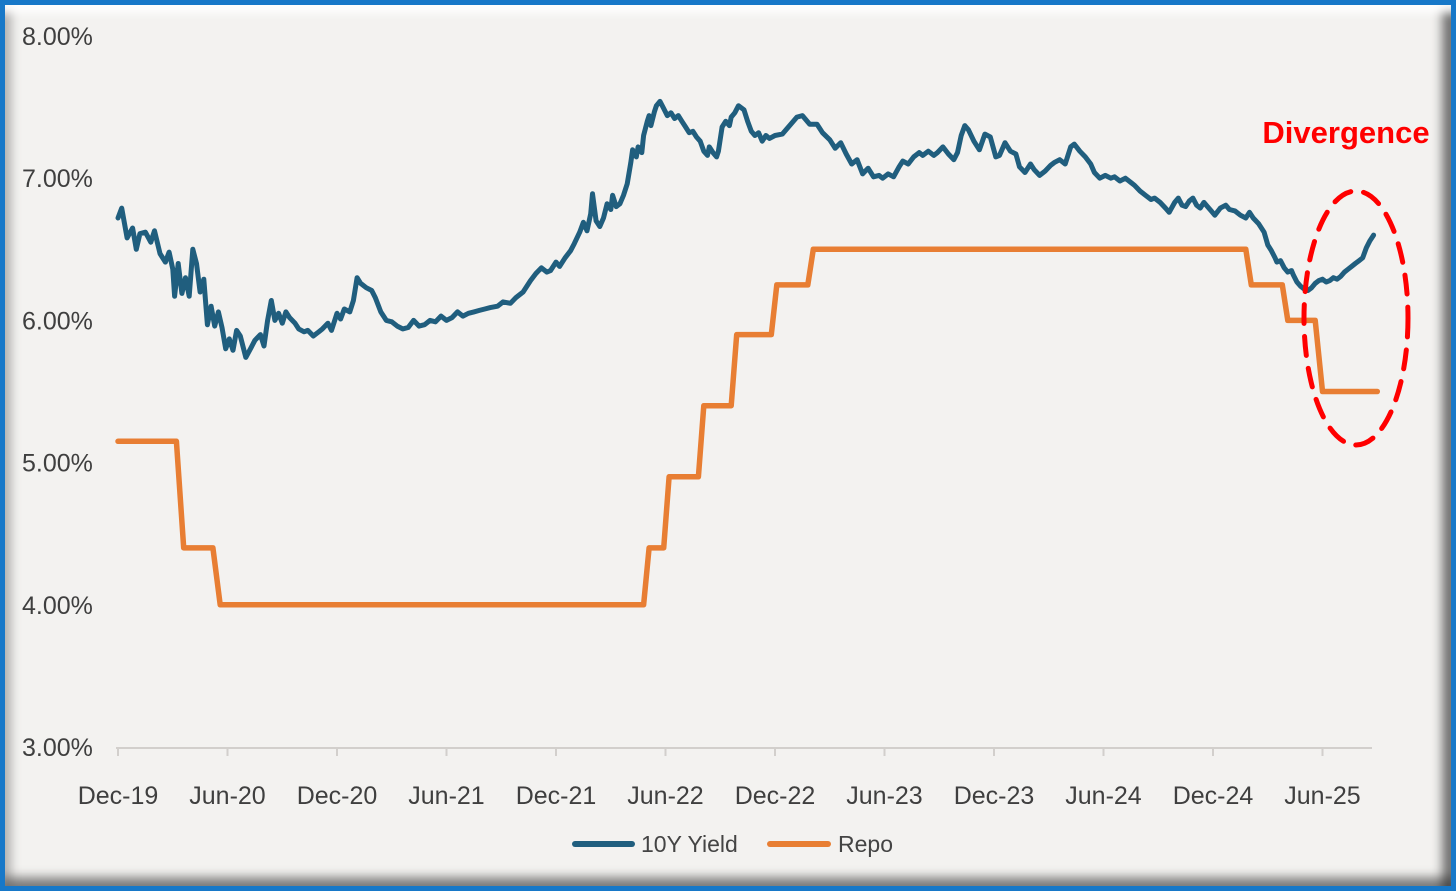  Describe the element at coordinates (57, 748) in the screenshot. I see `y-tick-label: 3.00%` at that location.